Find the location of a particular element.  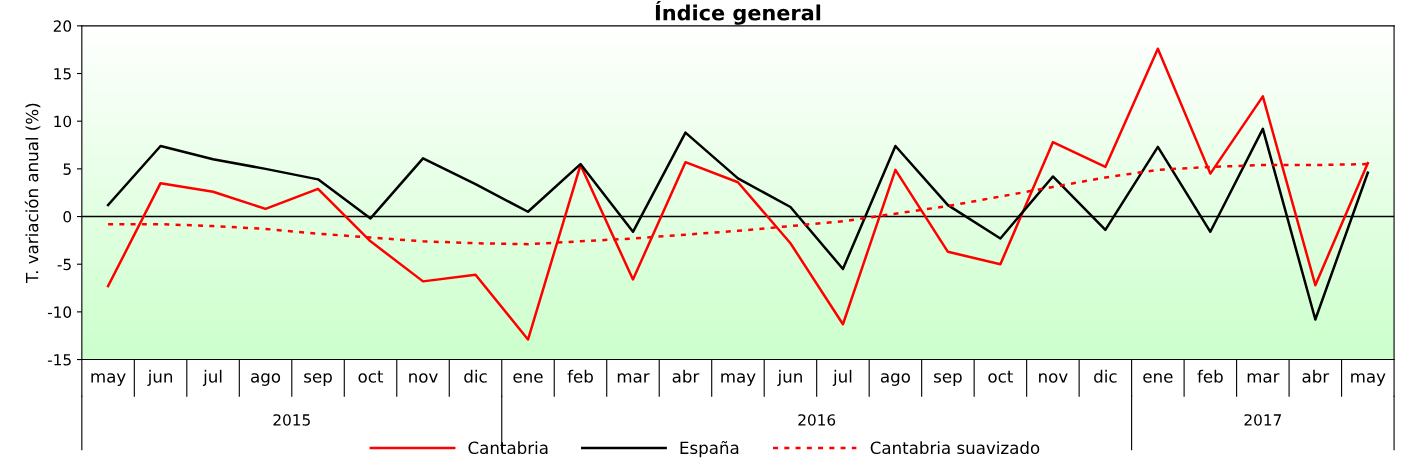

chart-title: Índice general is located at coordinates (738, 13).